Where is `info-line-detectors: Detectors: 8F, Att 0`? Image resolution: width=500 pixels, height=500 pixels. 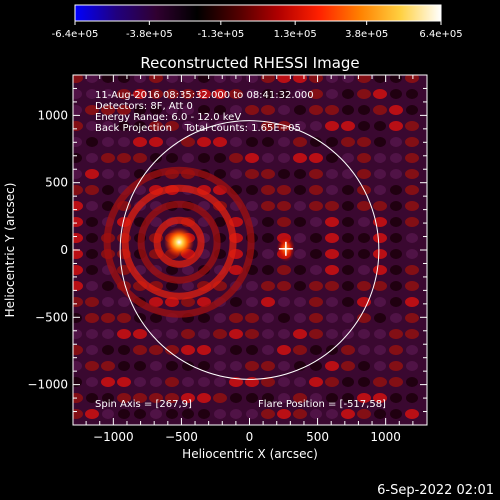
info-line-detectors: Detectors: 8F, Att 0 is located at coordinates (144, 106).